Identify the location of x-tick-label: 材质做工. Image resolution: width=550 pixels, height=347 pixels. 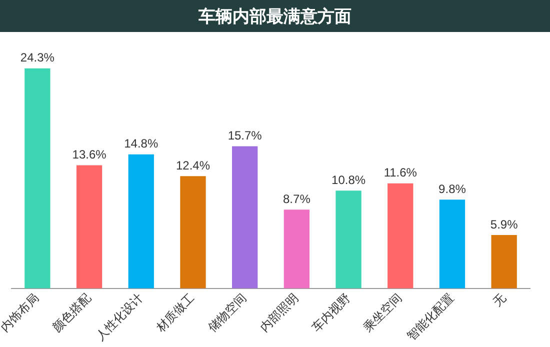
(175, 313).